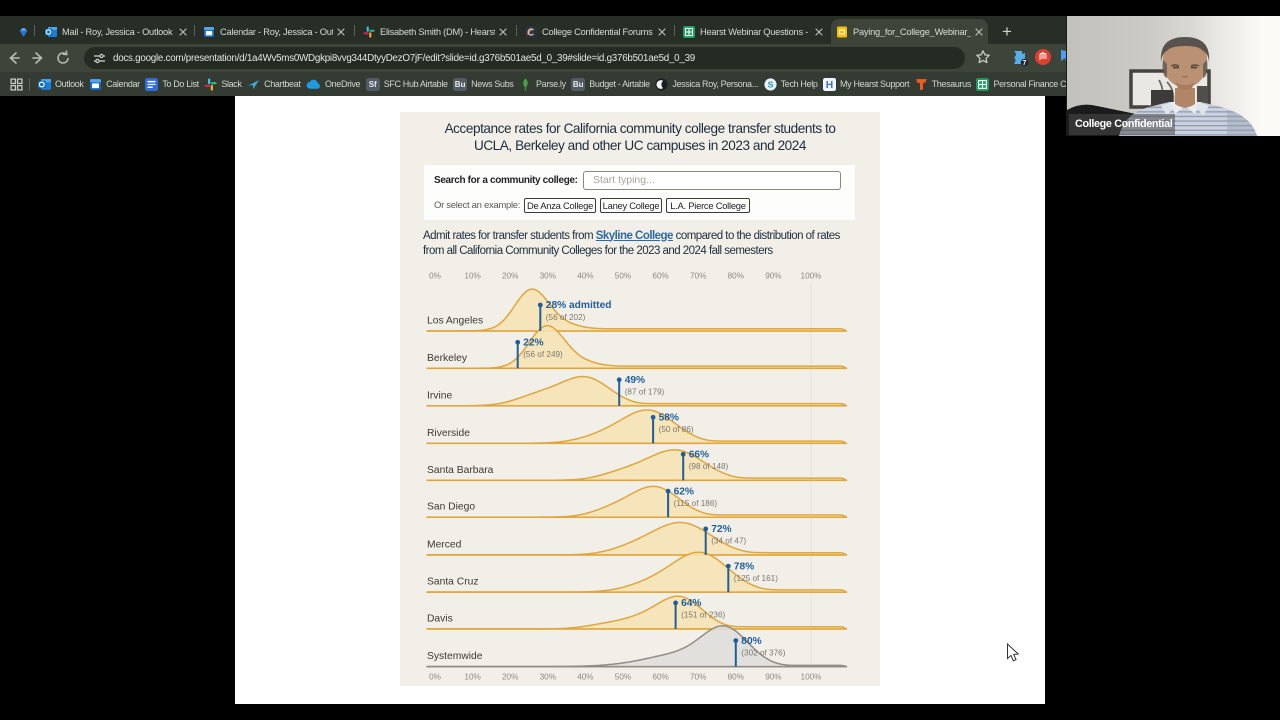  What do you see at coordinates (770, 84) in the screenshot?
I see `svg-text: S` at bounding box center [770, 84].